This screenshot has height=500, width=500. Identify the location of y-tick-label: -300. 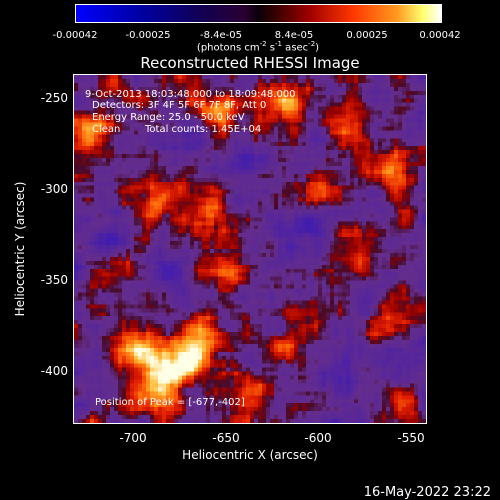
(54, 189).